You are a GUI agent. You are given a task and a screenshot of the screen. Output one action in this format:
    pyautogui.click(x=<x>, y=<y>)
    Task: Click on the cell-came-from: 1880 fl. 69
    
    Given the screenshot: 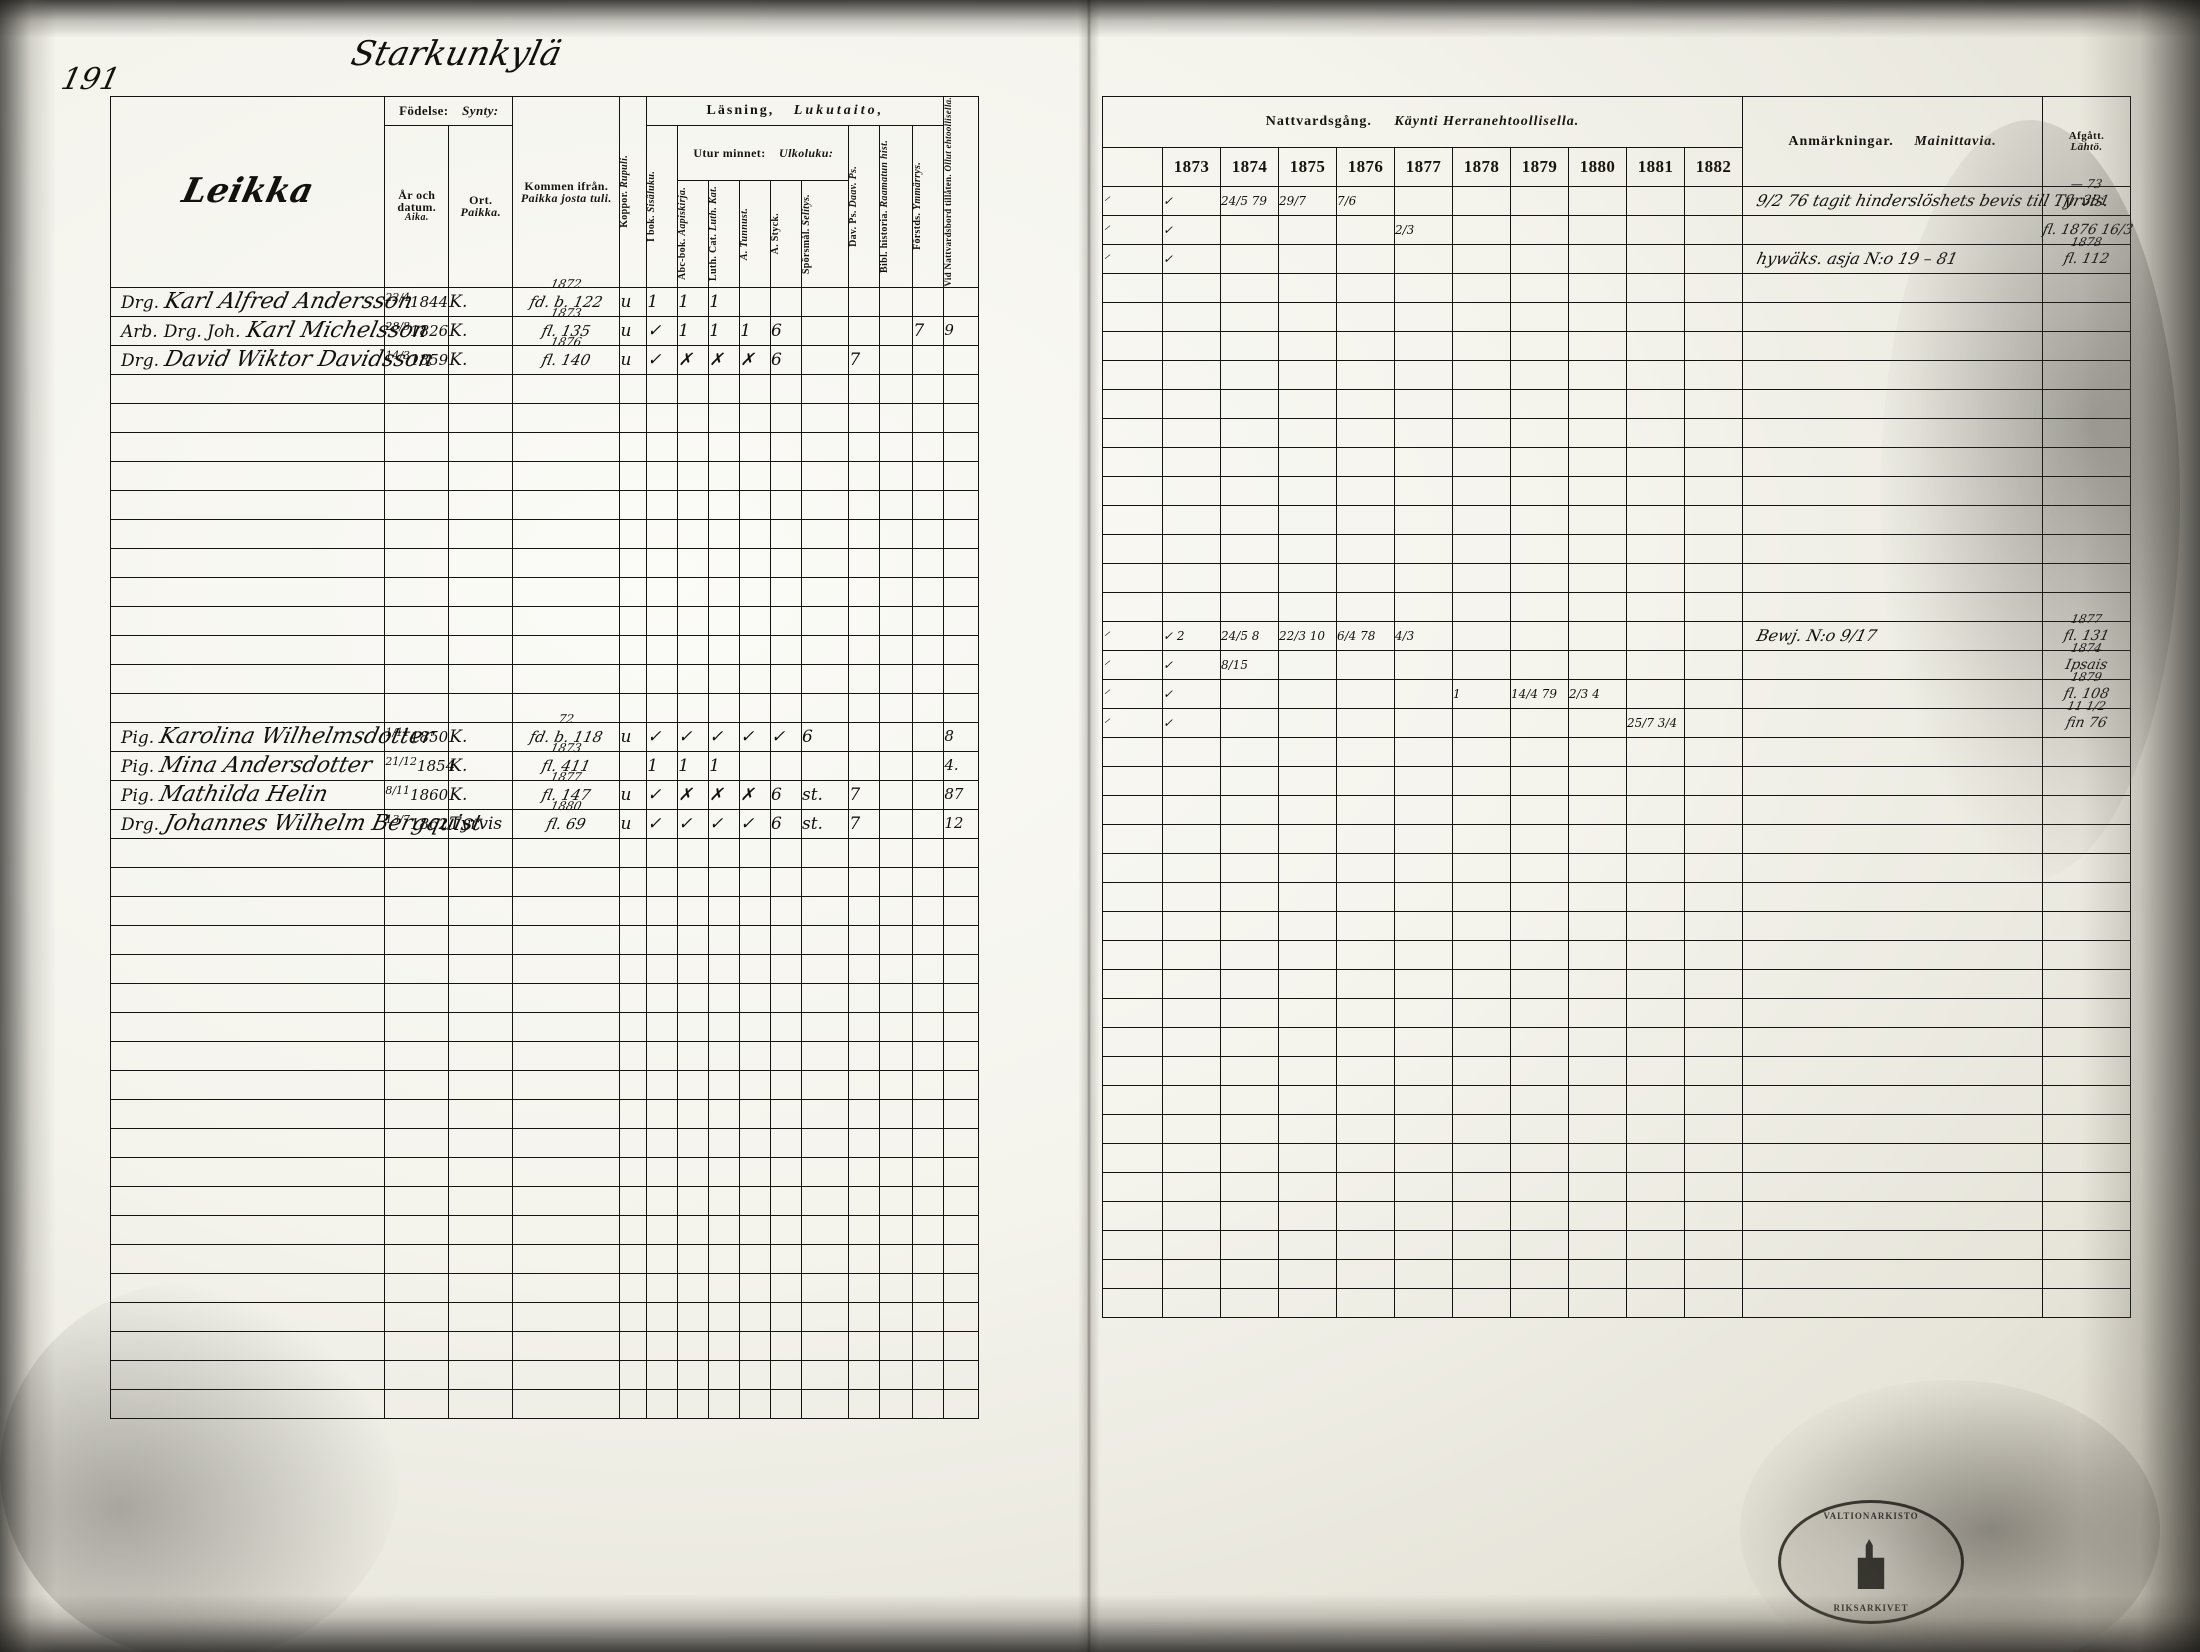 What is the action you would take?
    pyautogui.click(x=566, y=819)
    